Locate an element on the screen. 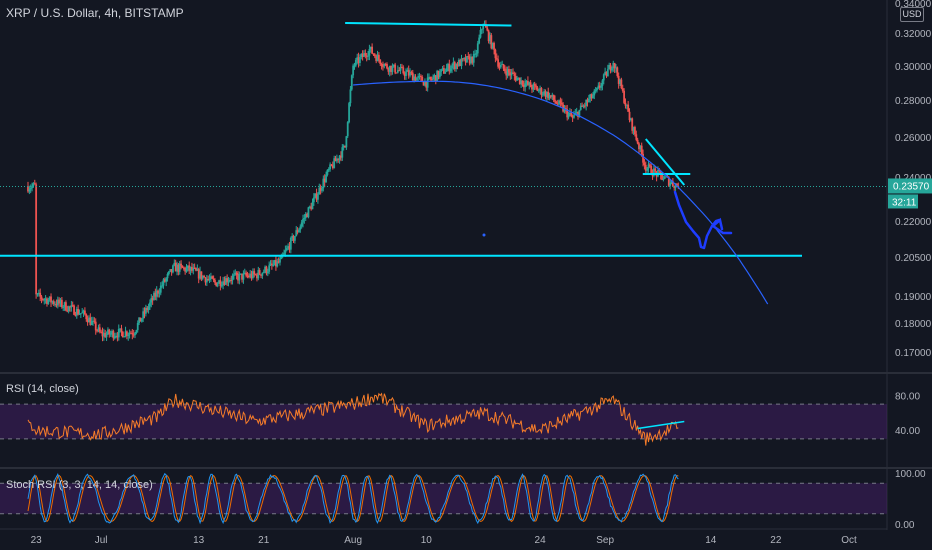 Image resolution: width=932 pixels, height=550 pixels. rsi-divergence-line is located at coordinates (661, 425).